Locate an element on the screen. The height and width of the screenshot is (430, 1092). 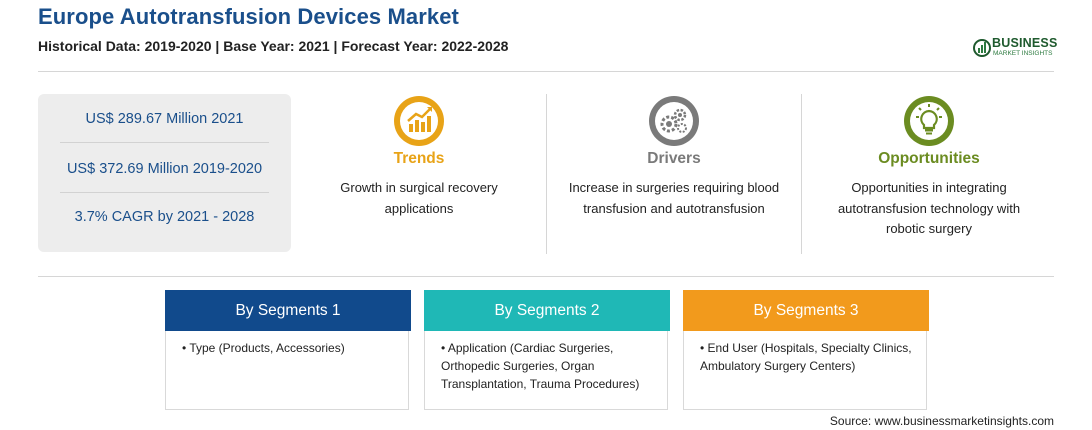
header-divider is located at coordinates (546, 71).